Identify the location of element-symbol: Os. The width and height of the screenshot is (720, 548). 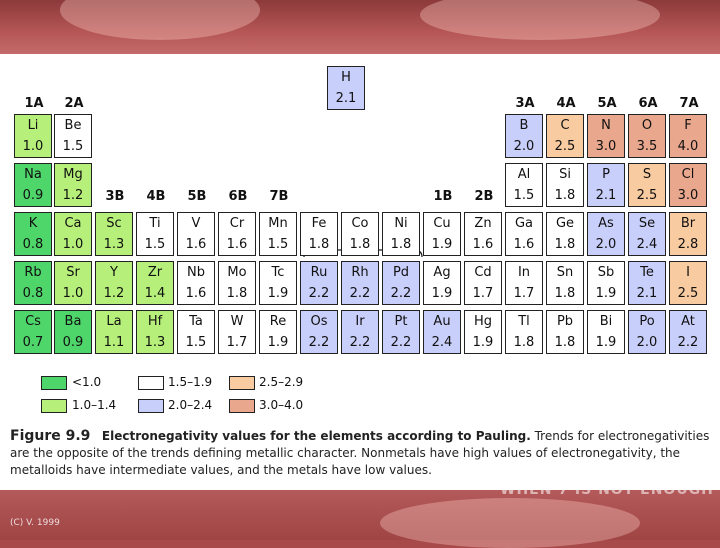
(319, 321).